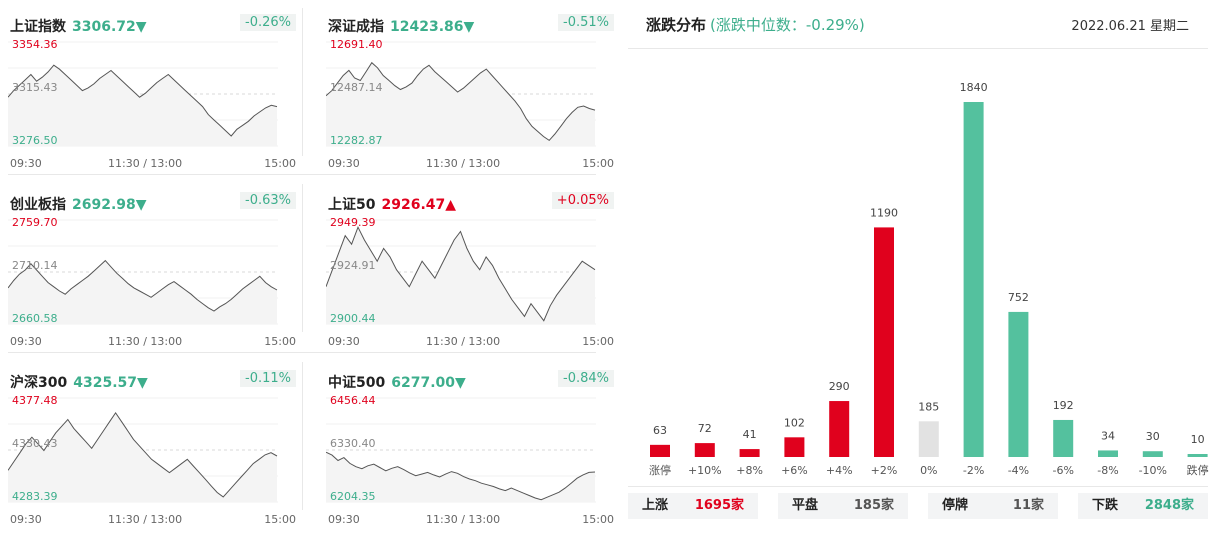  What do you see at coordinates (705, 428) in the screenshot?
I see `dist-bar-value: 72` at bounding box center [705, 428].